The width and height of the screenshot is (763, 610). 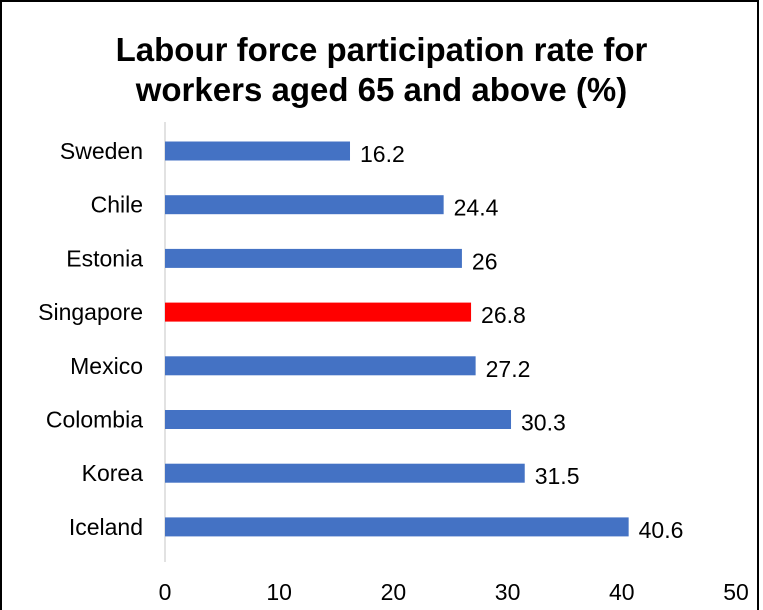 I want to click on bar-chile, so click(x=304, y=205).